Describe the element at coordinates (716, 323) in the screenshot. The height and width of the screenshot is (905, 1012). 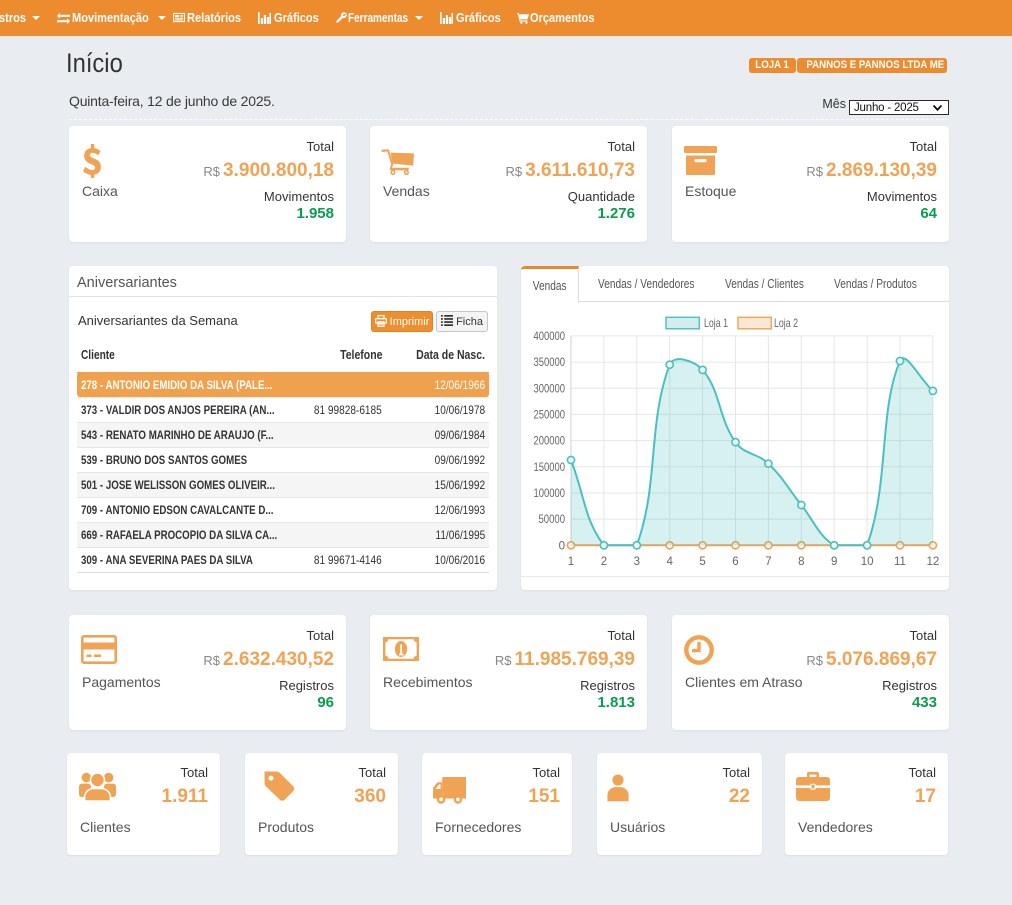
I see `svg-text: Loja 1` at that location.